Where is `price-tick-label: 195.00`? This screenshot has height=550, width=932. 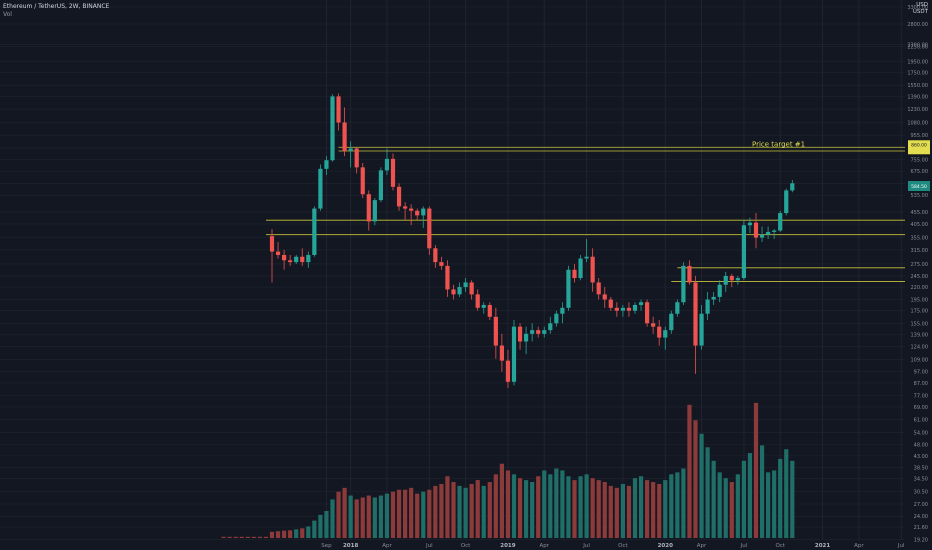 price-tick-label: 195.00 is located at coordinates (920, 301).